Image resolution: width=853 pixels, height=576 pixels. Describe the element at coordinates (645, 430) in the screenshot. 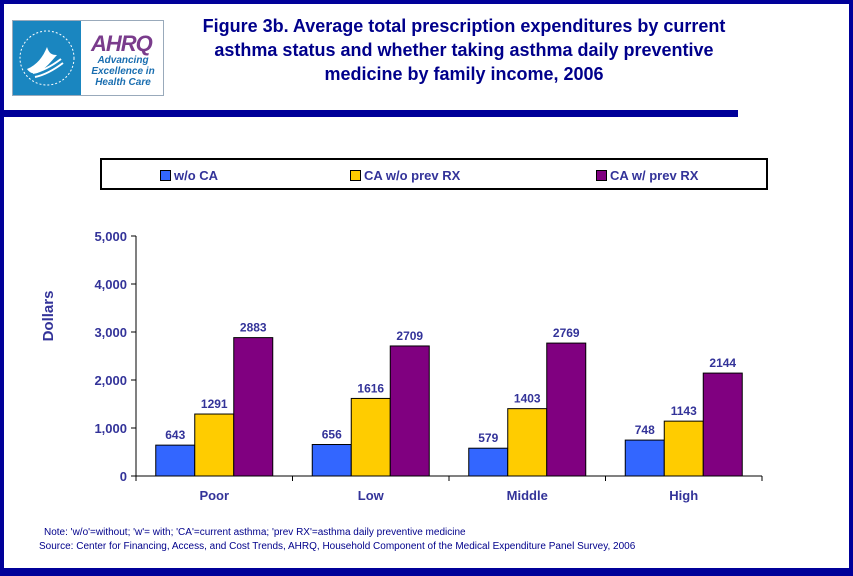

I see `data-label: 748` at that location.